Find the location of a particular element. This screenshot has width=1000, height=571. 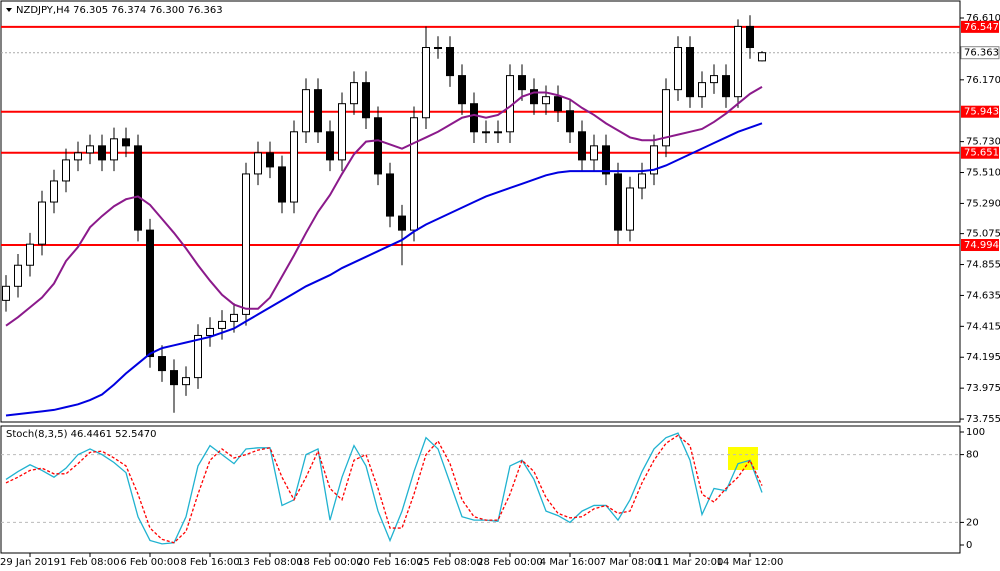

last-price-label: 76.363 is located at coordinates (981, 53).